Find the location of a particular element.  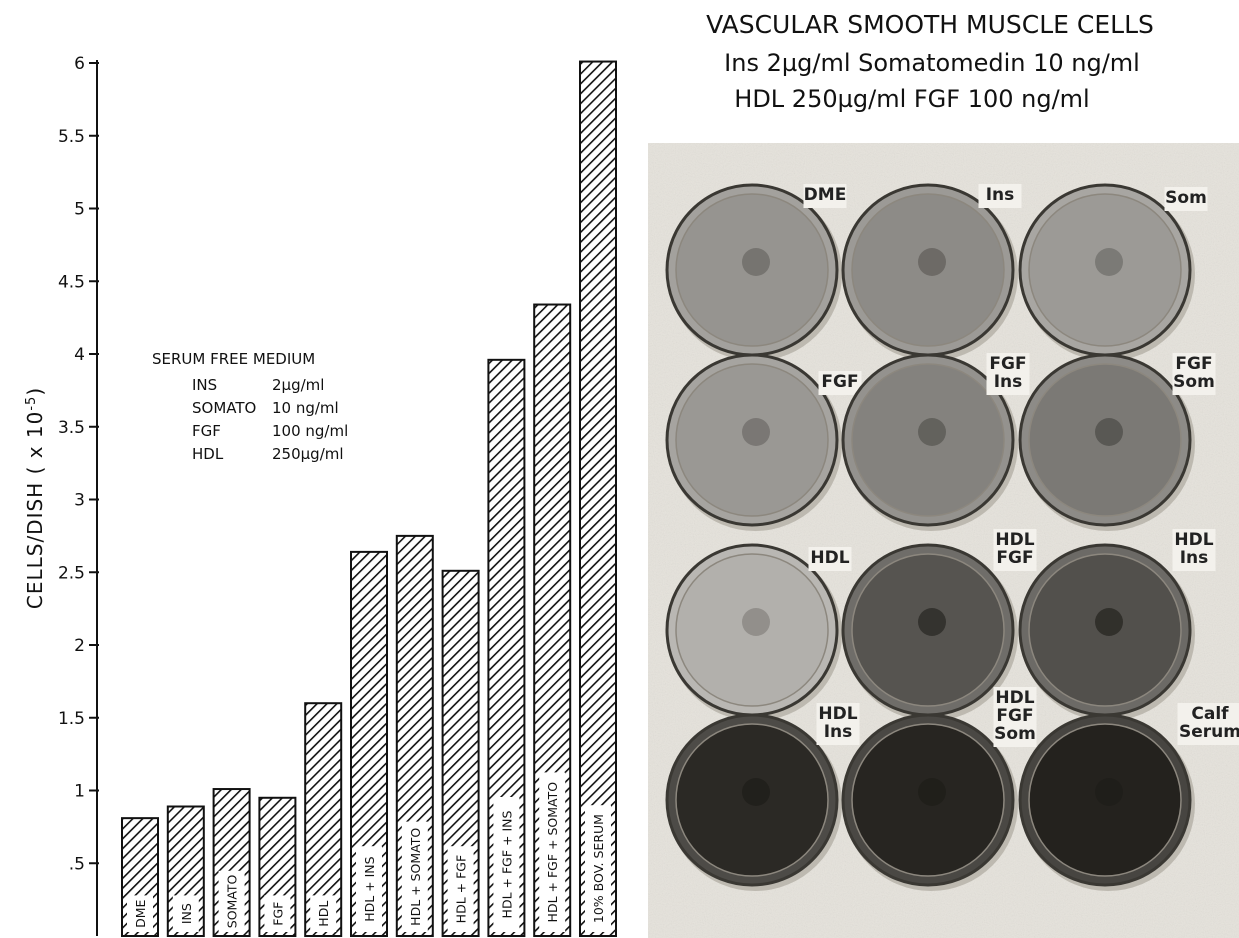

bar is located at coordinates (598, 499).